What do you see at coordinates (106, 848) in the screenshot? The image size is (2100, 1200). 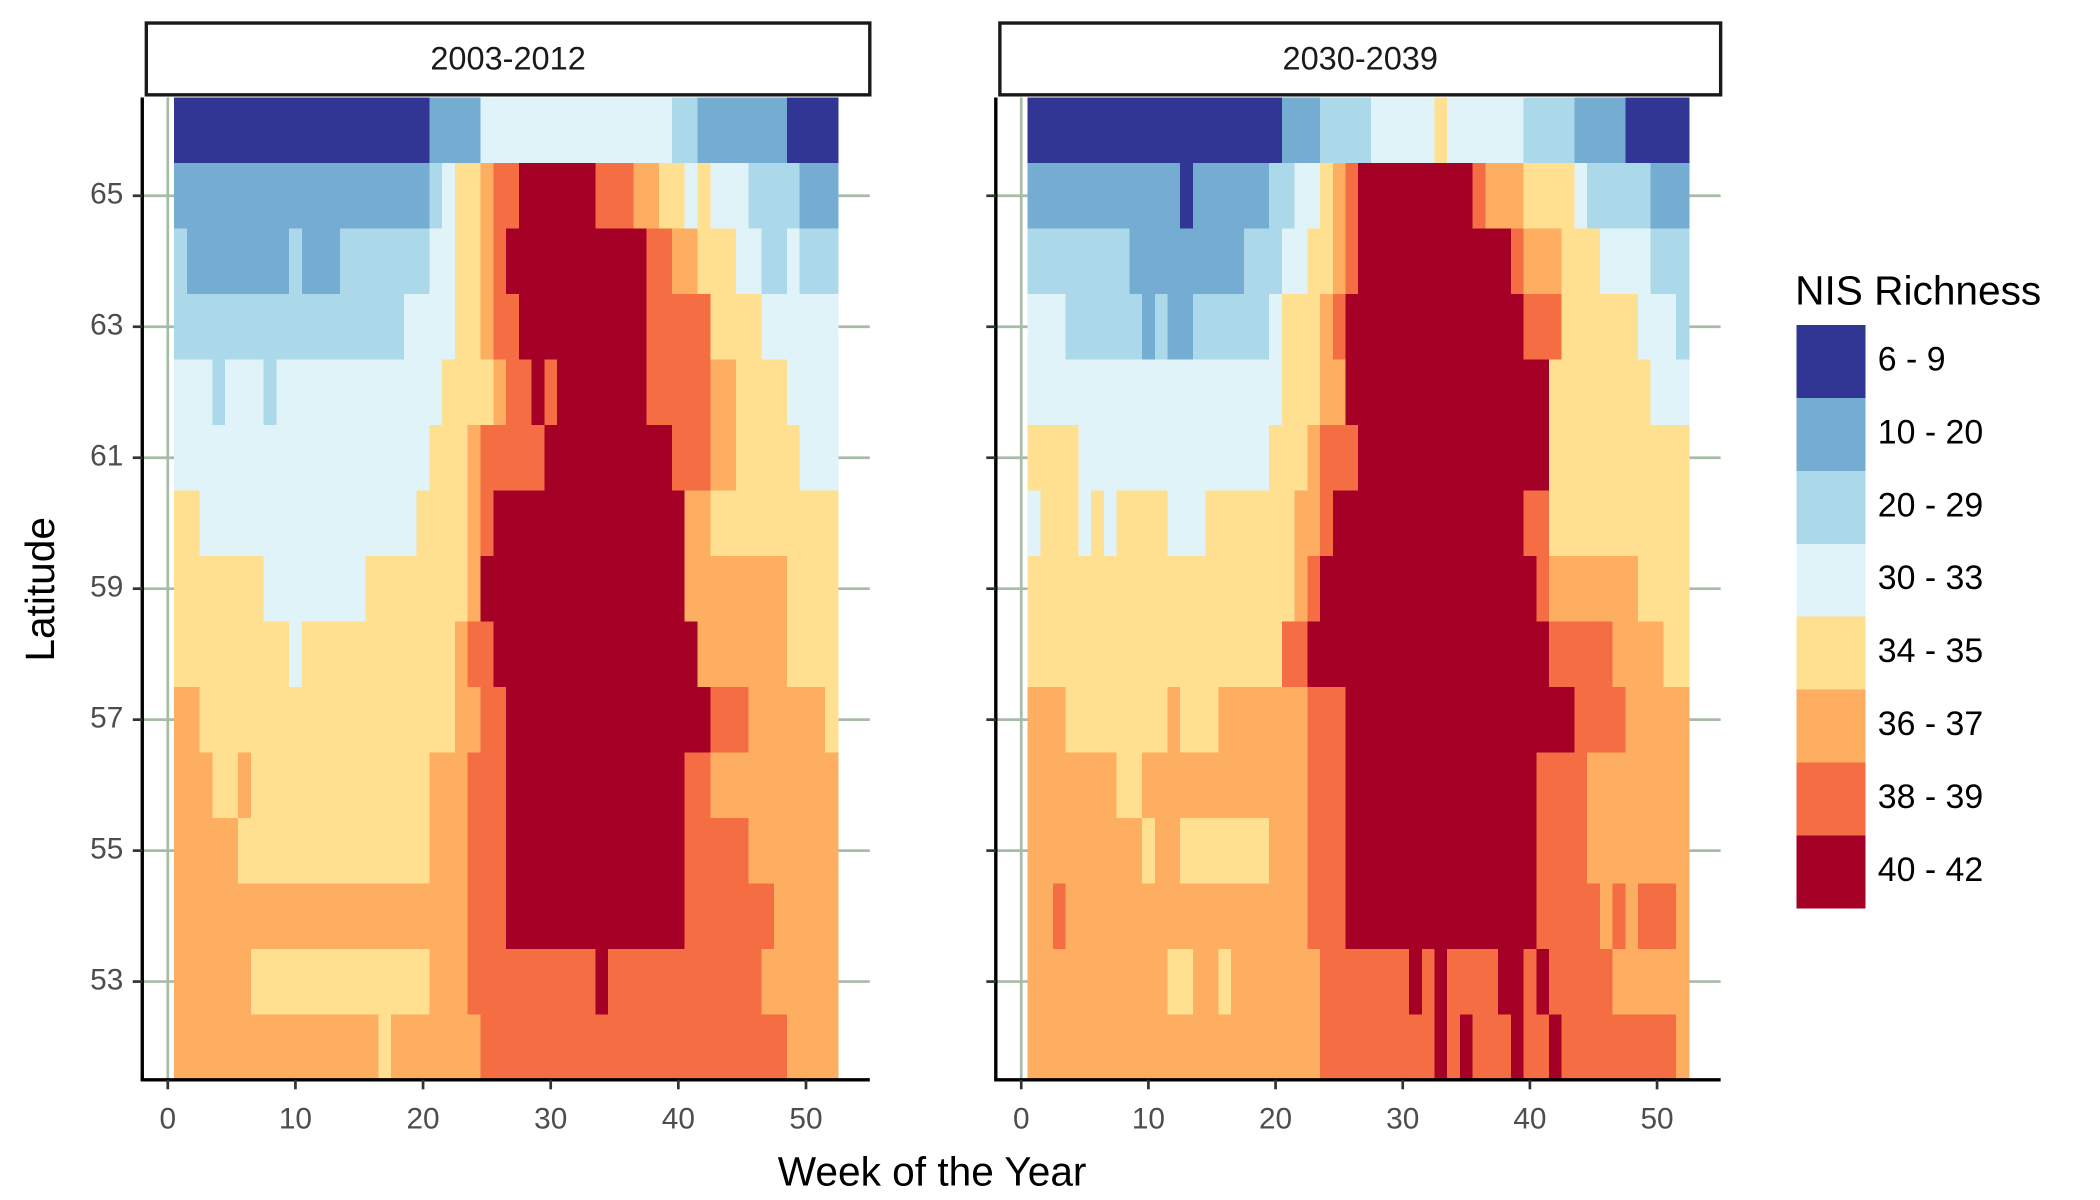 I see `y-tick-label: 55` at bounding box center [106, 848].